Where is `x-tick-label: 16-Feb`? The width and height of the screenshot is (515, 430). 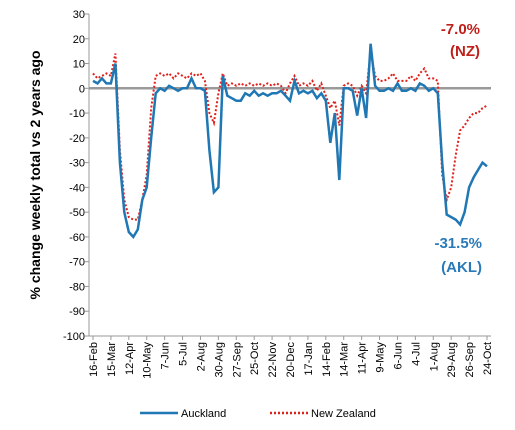
x-tick-label: 16-Feb is located at coordinates (94, 359).